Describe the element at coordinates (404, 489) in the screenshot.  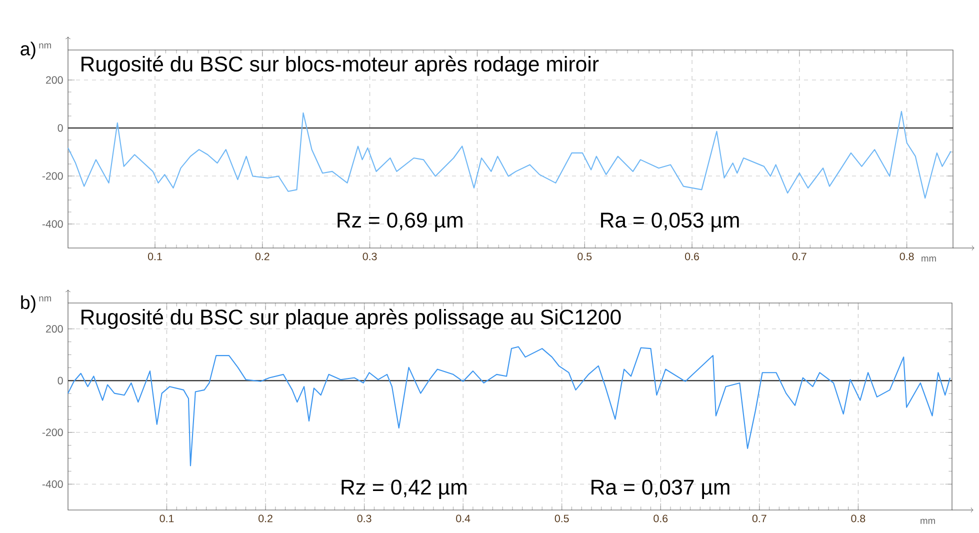
I see `annotation: Rz = 0,42 µm` at that location.